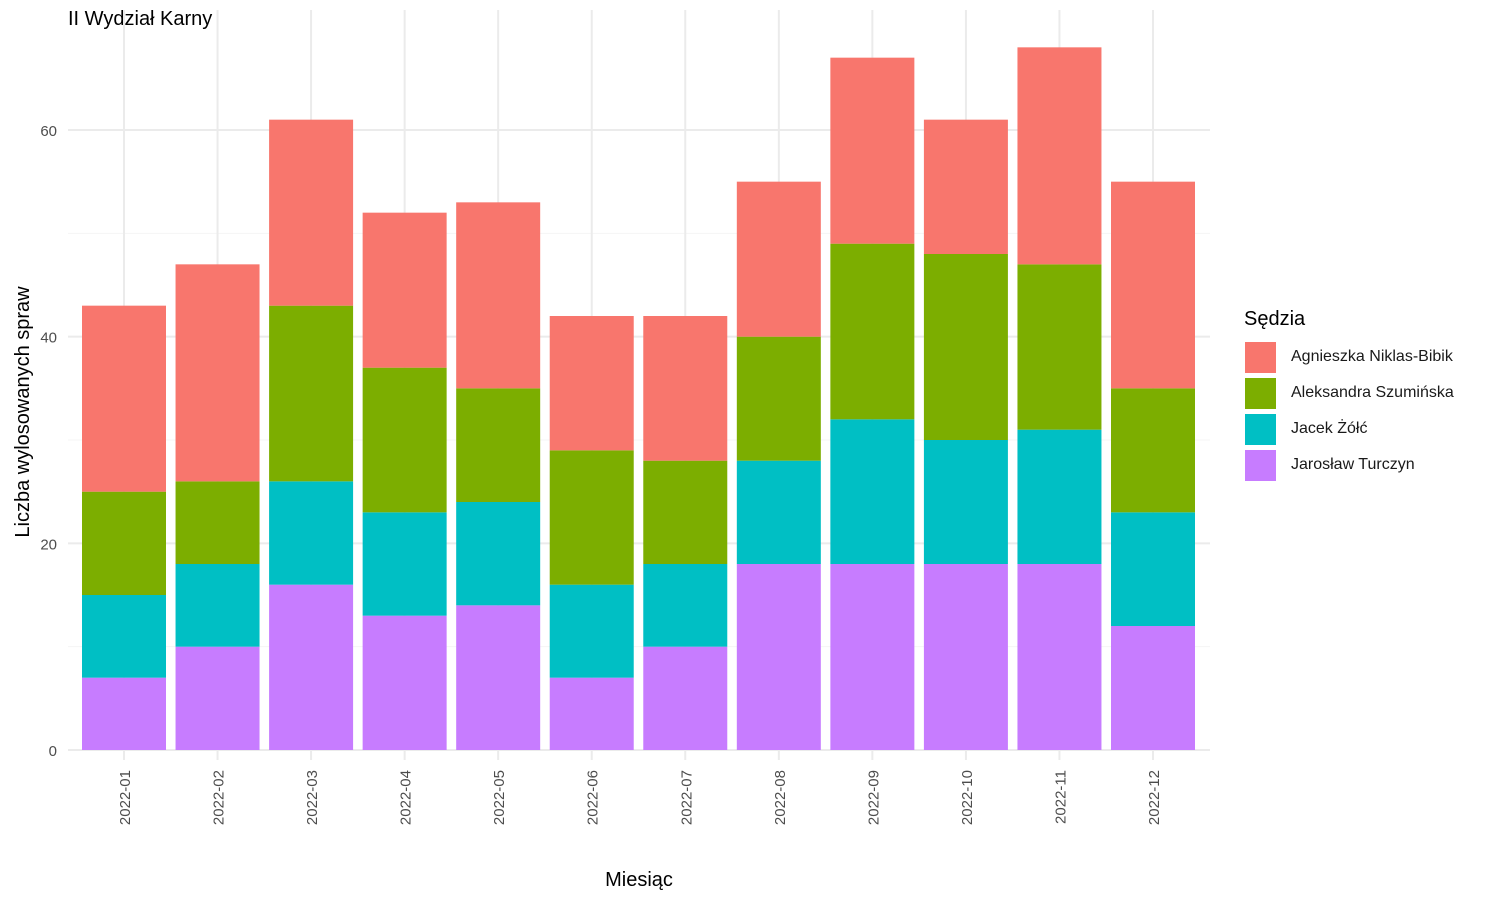  What do you see at coordinates (686, 797) in the screenshot?
I see `x-tick-label: 2022-07` at bounding box center [686, 797].